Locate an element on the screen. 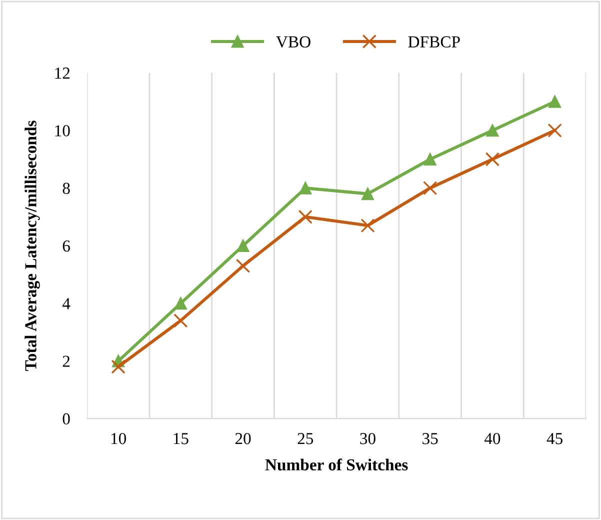 The height and width of the screenshot is (520, 601). x-tick-label: 25 is located at coordinates (306, 438).